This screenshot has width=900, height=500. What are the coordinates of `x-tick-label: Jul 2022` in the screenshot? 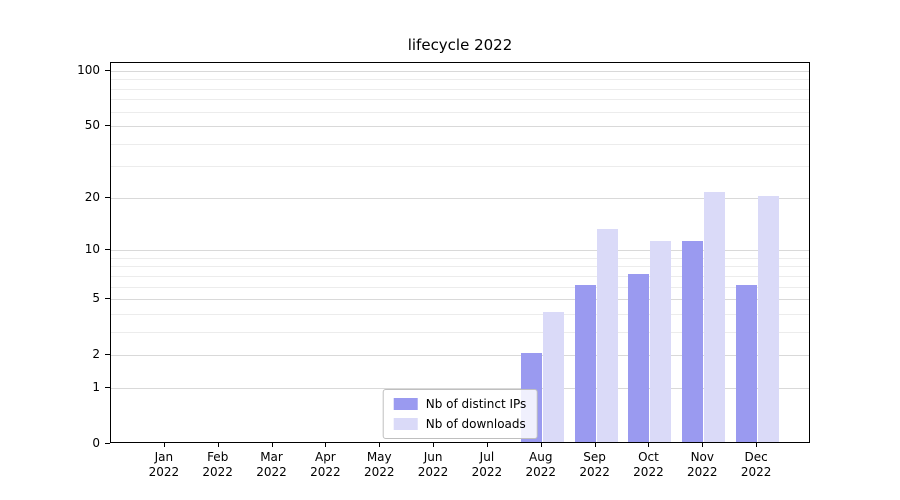 It's located at (487, 465).